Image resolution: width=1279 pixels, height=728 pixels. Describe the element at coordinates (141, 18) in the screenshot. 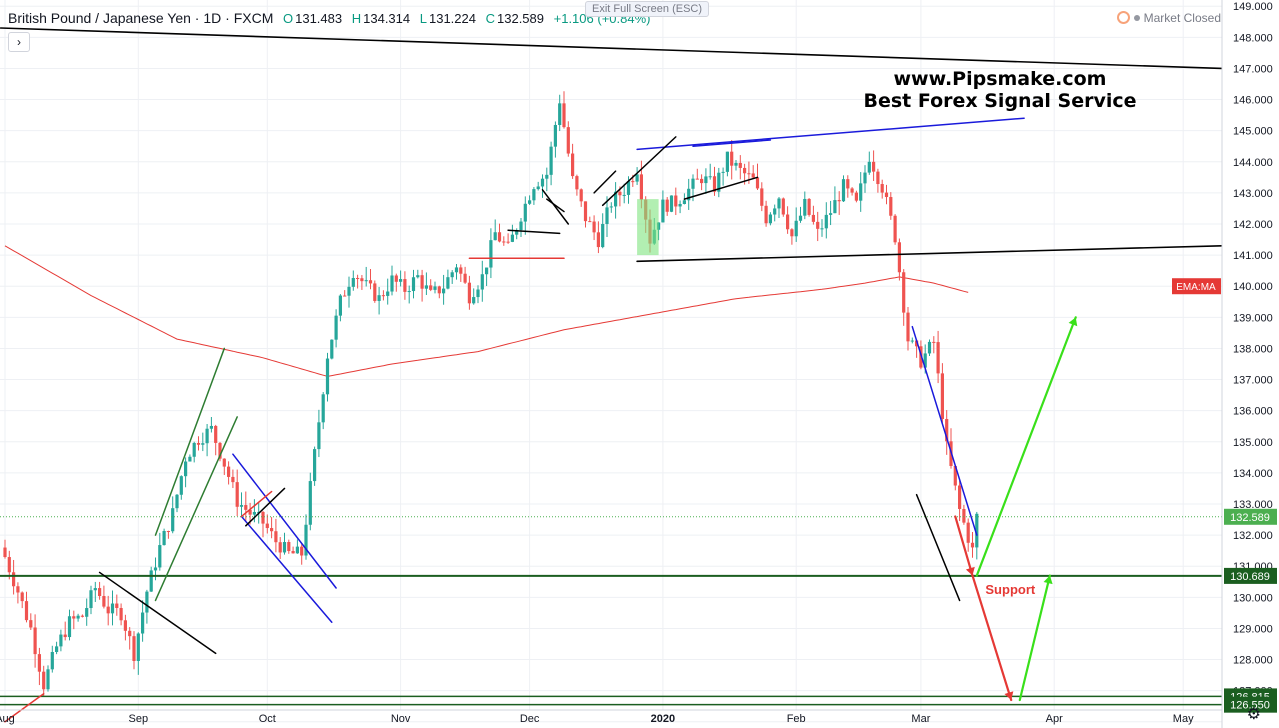

I see `symbol-title: British Pound / Japanese Yen · 1D · FXCM` at that location.